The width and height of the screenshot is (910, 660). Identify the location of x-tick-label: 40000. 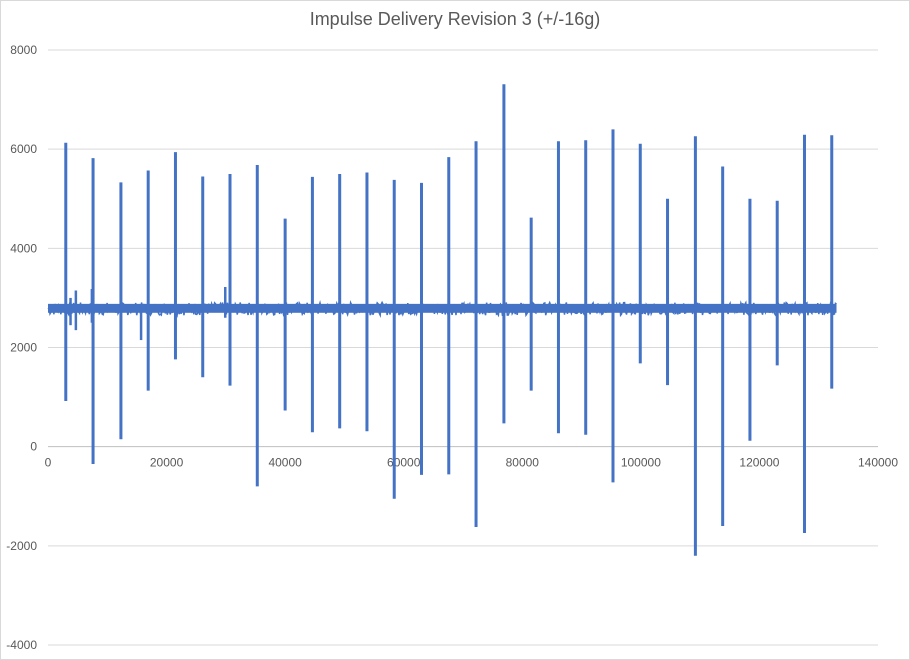
(285, 463).